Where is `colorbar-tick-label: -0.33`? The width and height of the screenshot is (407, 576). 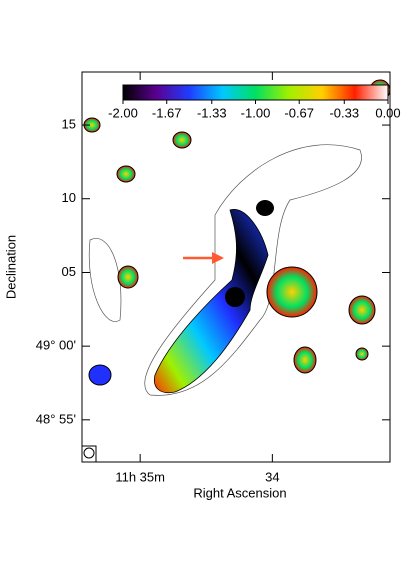 colorbar-tick-label: -0.33 is located at coordinates (344, 112).